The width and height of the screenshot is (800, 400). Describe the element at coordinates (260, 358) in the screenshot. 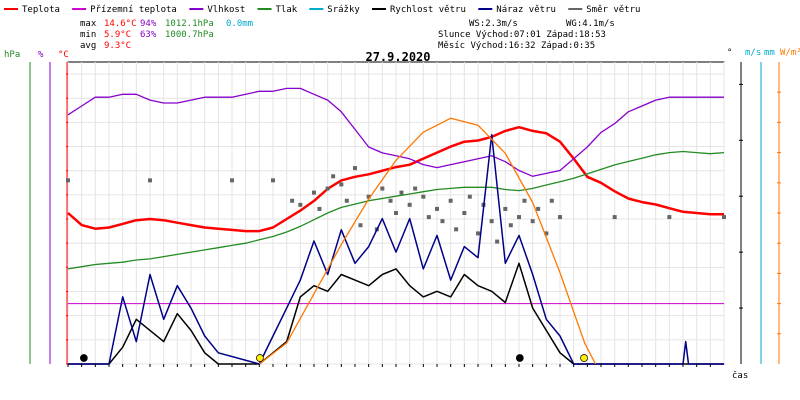

I see `sunrise-marker` at that location.